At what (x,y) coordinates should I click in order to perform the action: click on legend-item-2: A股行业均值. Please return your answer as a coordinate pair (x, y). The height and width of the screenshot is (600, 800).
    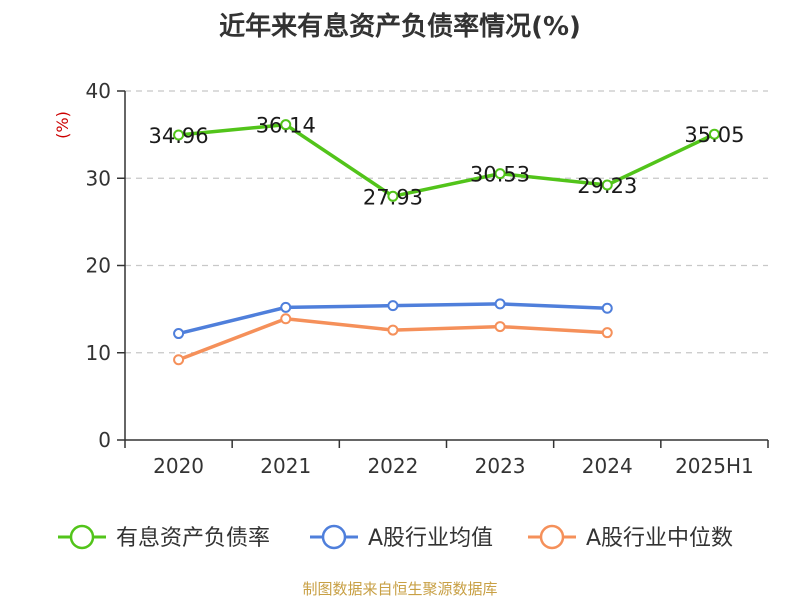
    Looking at the image, I should click on (401, 537).